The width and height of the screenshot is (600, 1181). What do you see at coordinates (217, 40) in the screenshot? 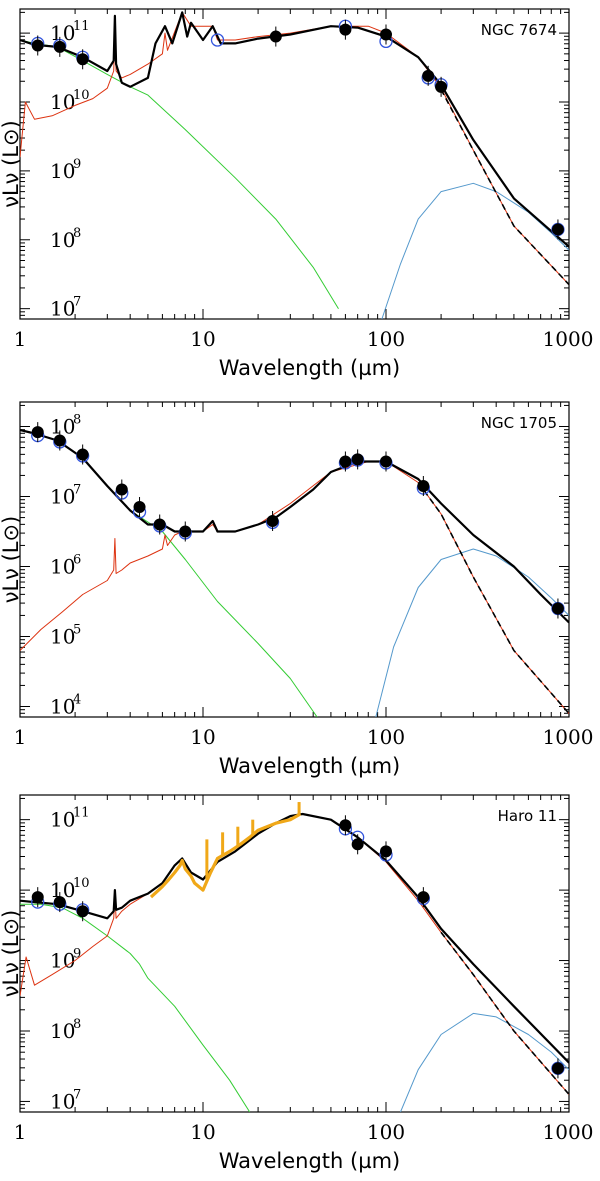
I see `model-point` at bounding box center [217, 40].